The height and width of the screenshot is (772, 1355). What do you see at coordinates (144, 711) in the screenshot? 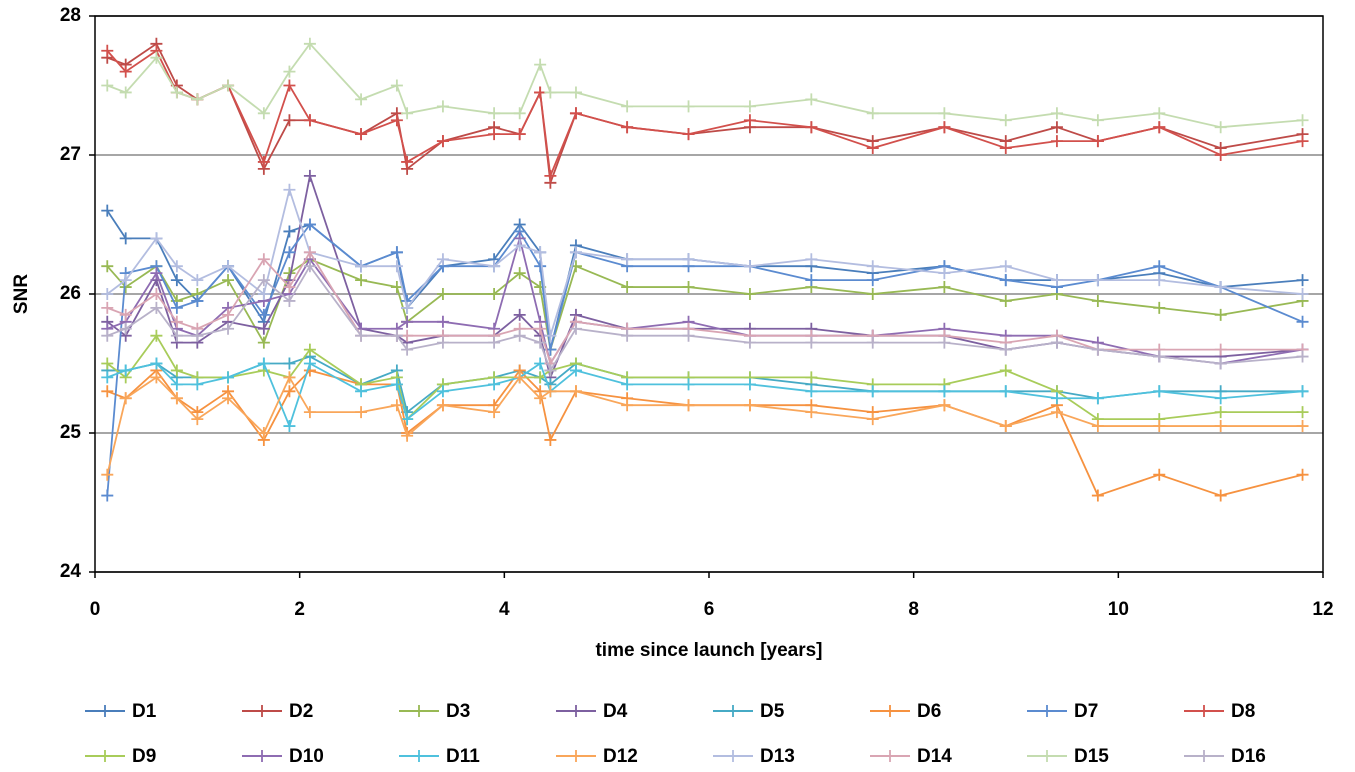
I see `legend-label: D1` at bounding box center [144, 711].